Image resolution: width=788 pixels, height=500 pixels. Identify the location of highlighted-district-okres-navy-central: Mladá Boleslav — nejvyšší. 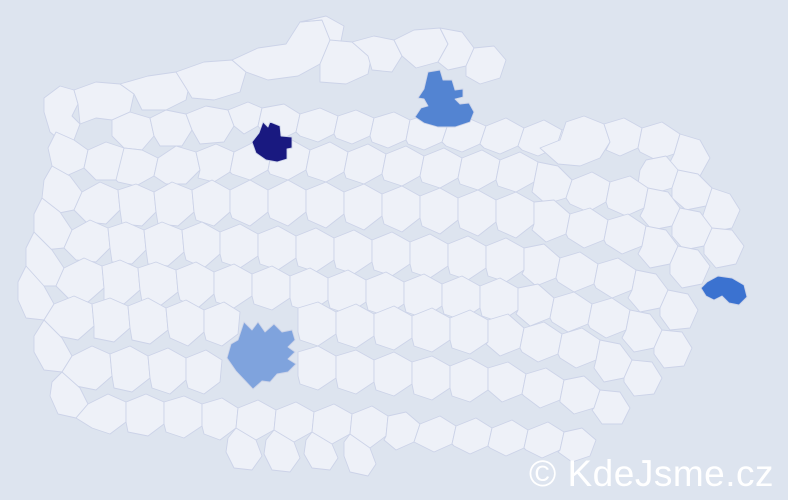
(272, 142).